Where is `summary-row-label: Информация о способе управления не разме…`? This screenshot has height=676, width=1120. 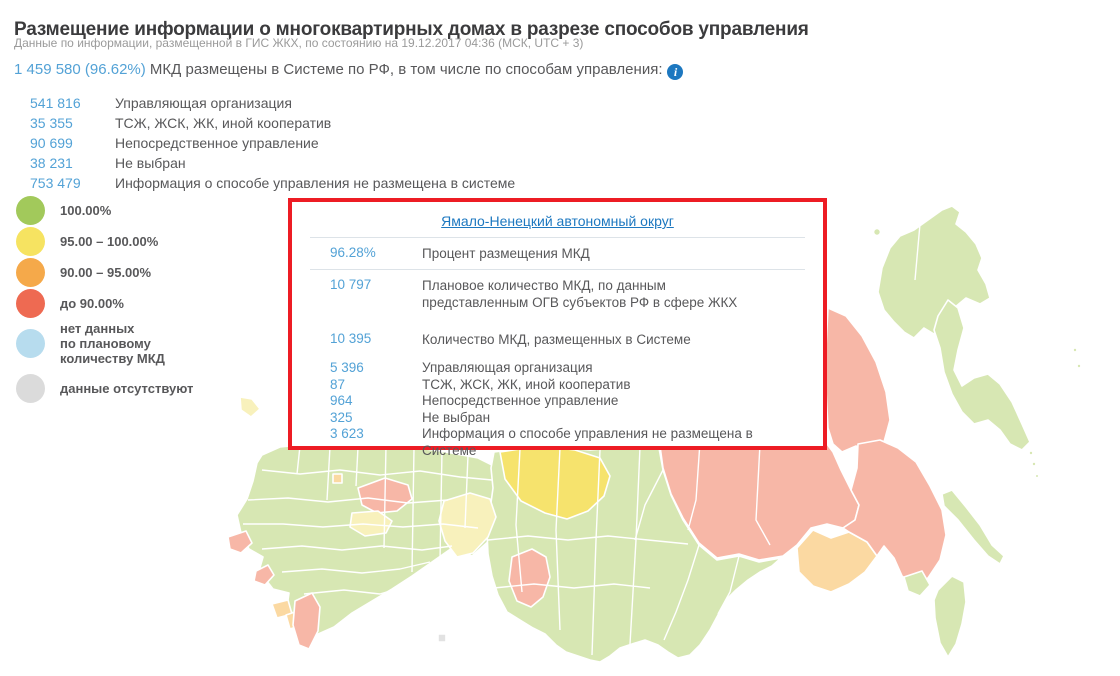
summary-row-label: Информация о способе управления не разме… is located at coordinates (315, 183).